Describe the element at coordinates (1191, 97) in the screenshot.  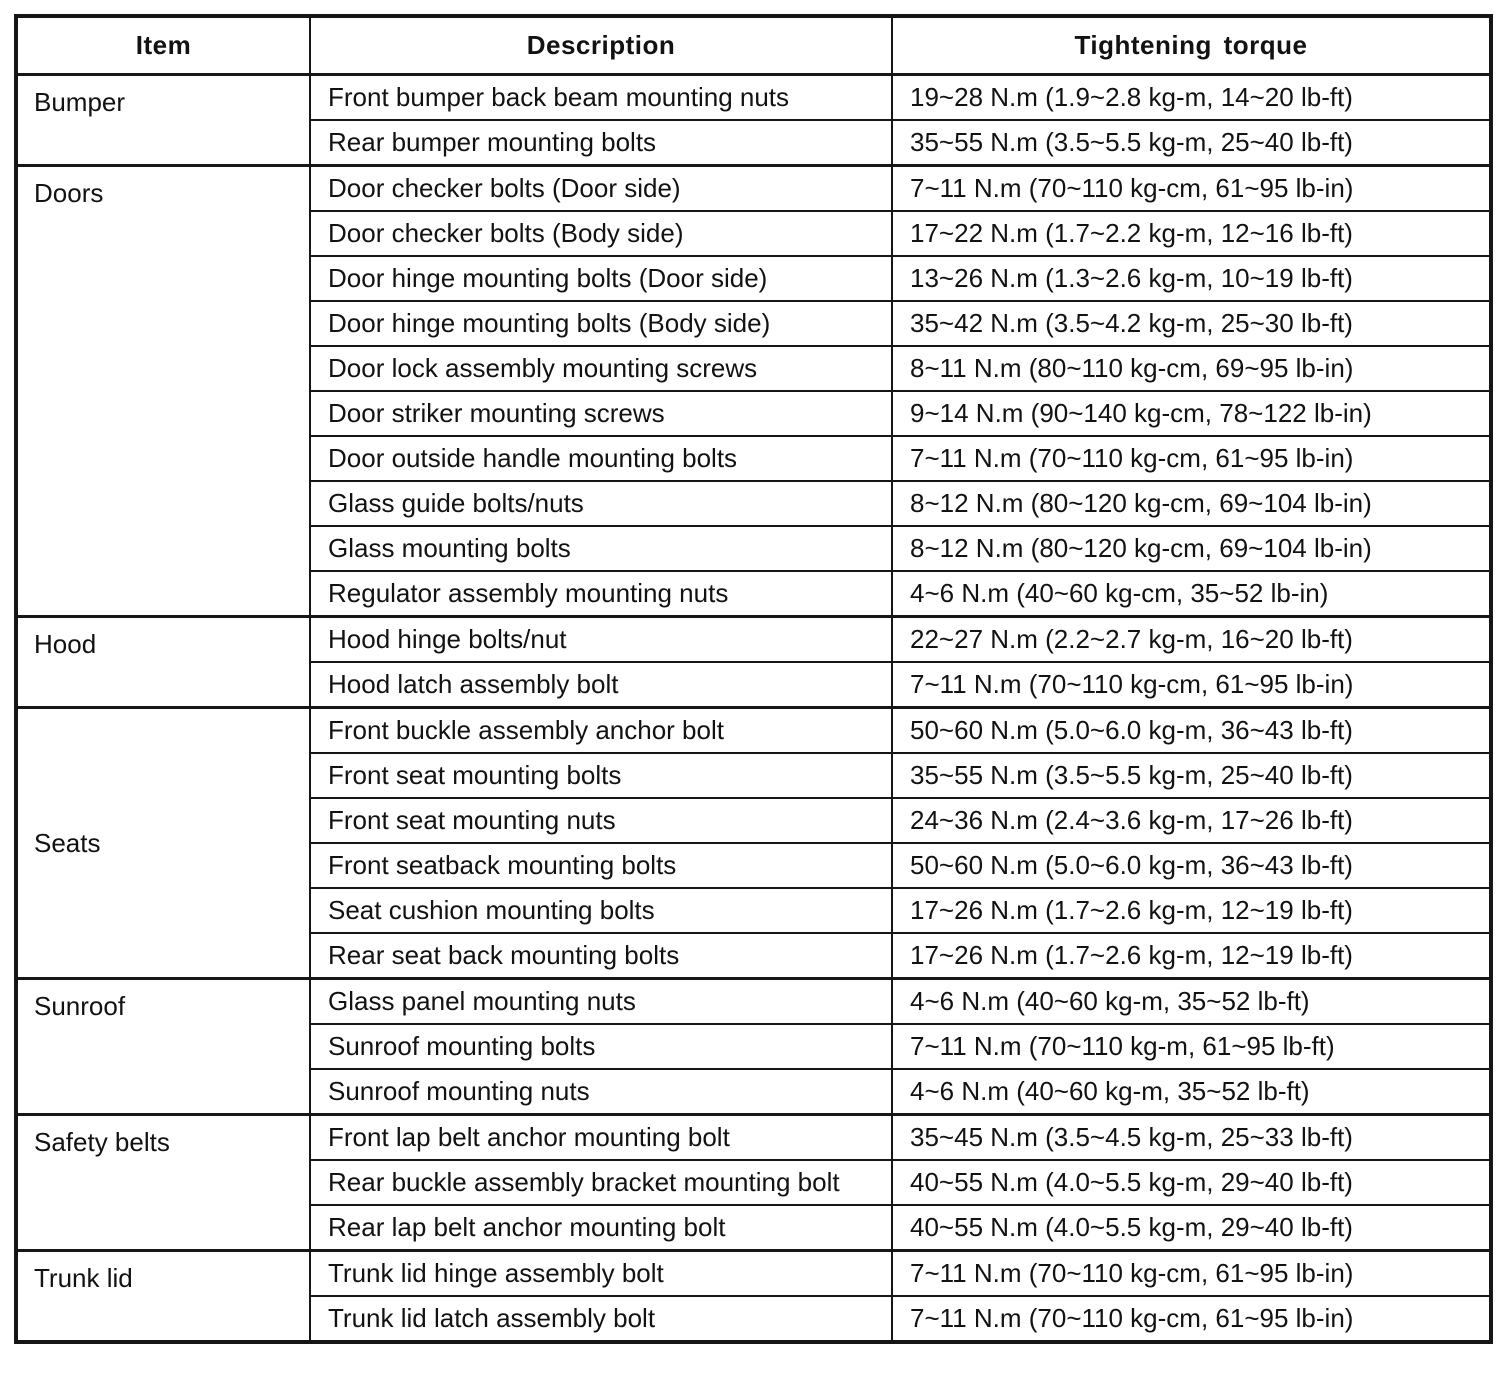
I see `torque-cell: 19~28 N.m (1.9~2.8 kg-m, 14~20 lb-ft)` at that location.